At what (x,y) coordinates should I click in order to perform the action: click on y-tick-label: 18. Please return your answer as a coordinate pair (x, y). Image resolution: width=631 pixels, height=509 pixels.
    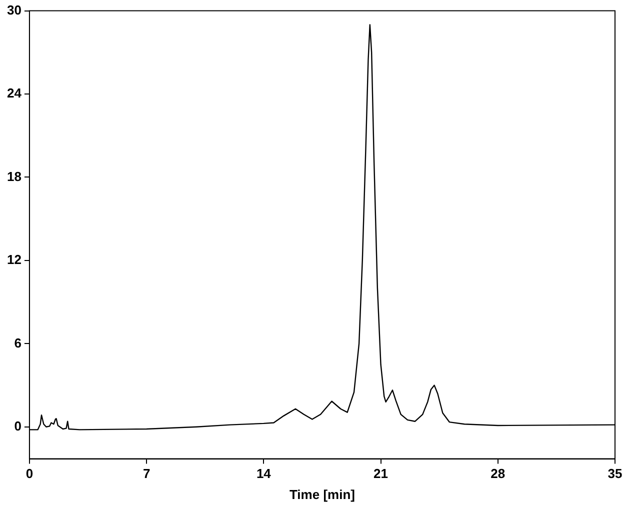
    Looking at the image, I should click on (14, 176).